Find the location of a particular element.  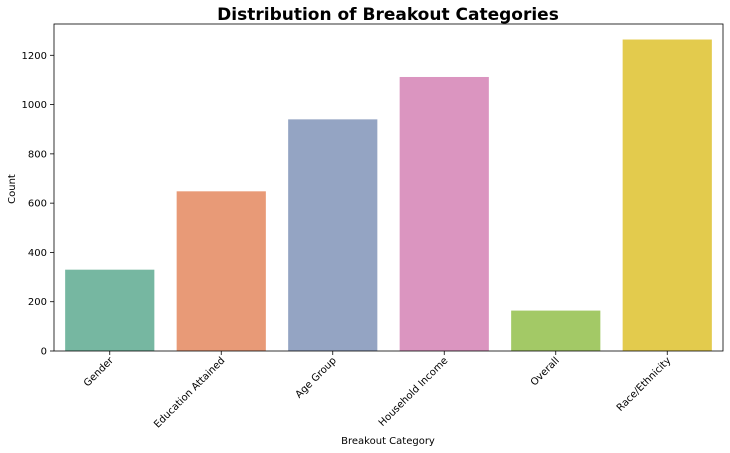

y-tick-label-1: 200 is located at coordinates (37, 302).